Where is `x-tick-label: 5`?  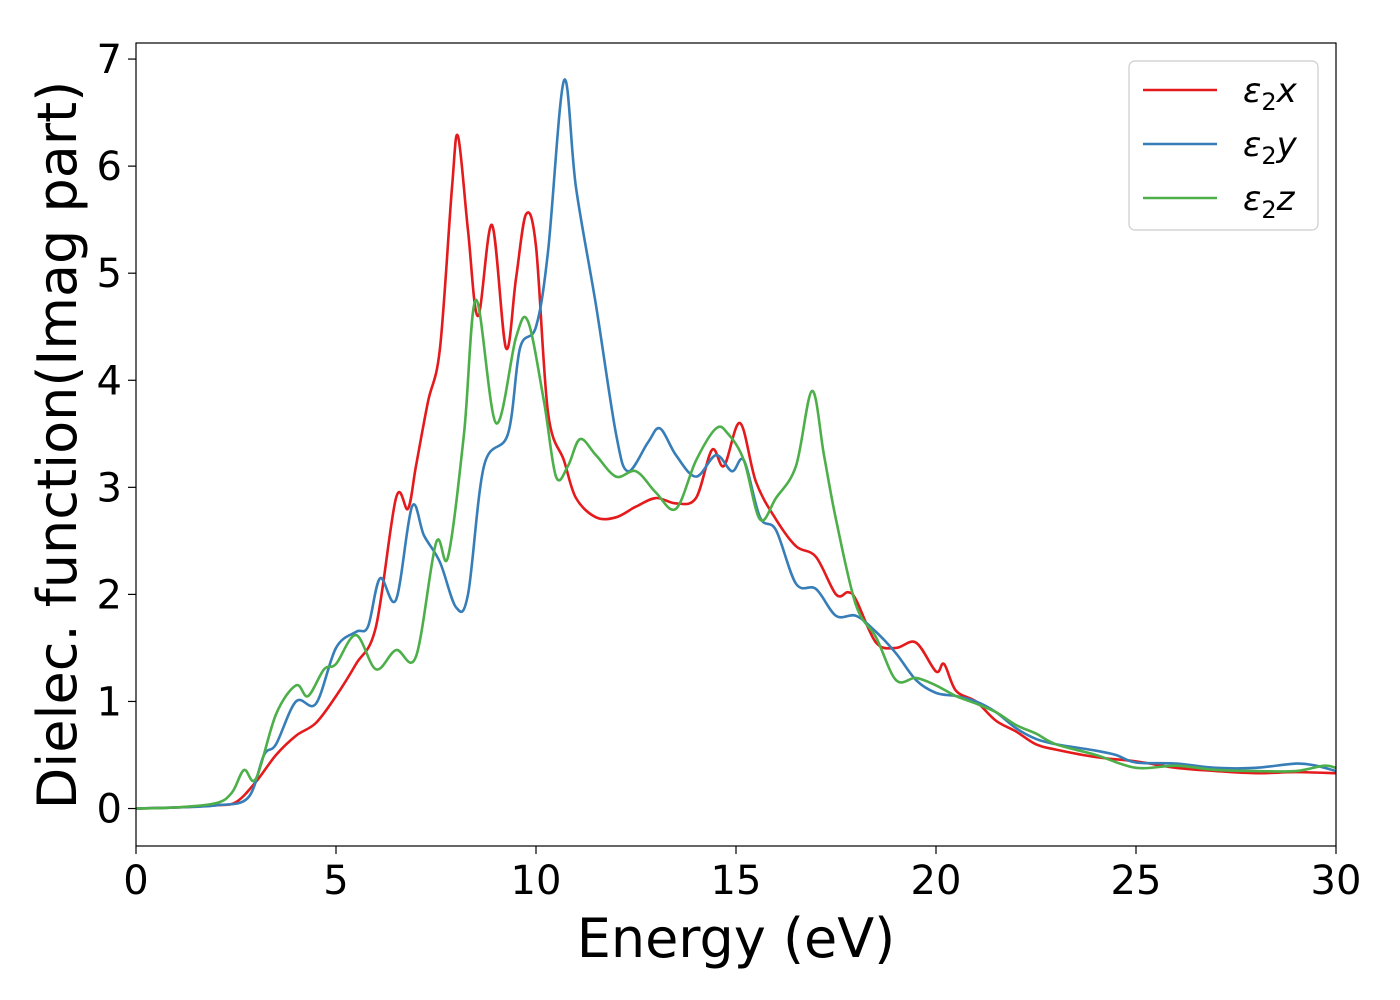 x-tick-label: 5 is located at coordinates (335, 881).